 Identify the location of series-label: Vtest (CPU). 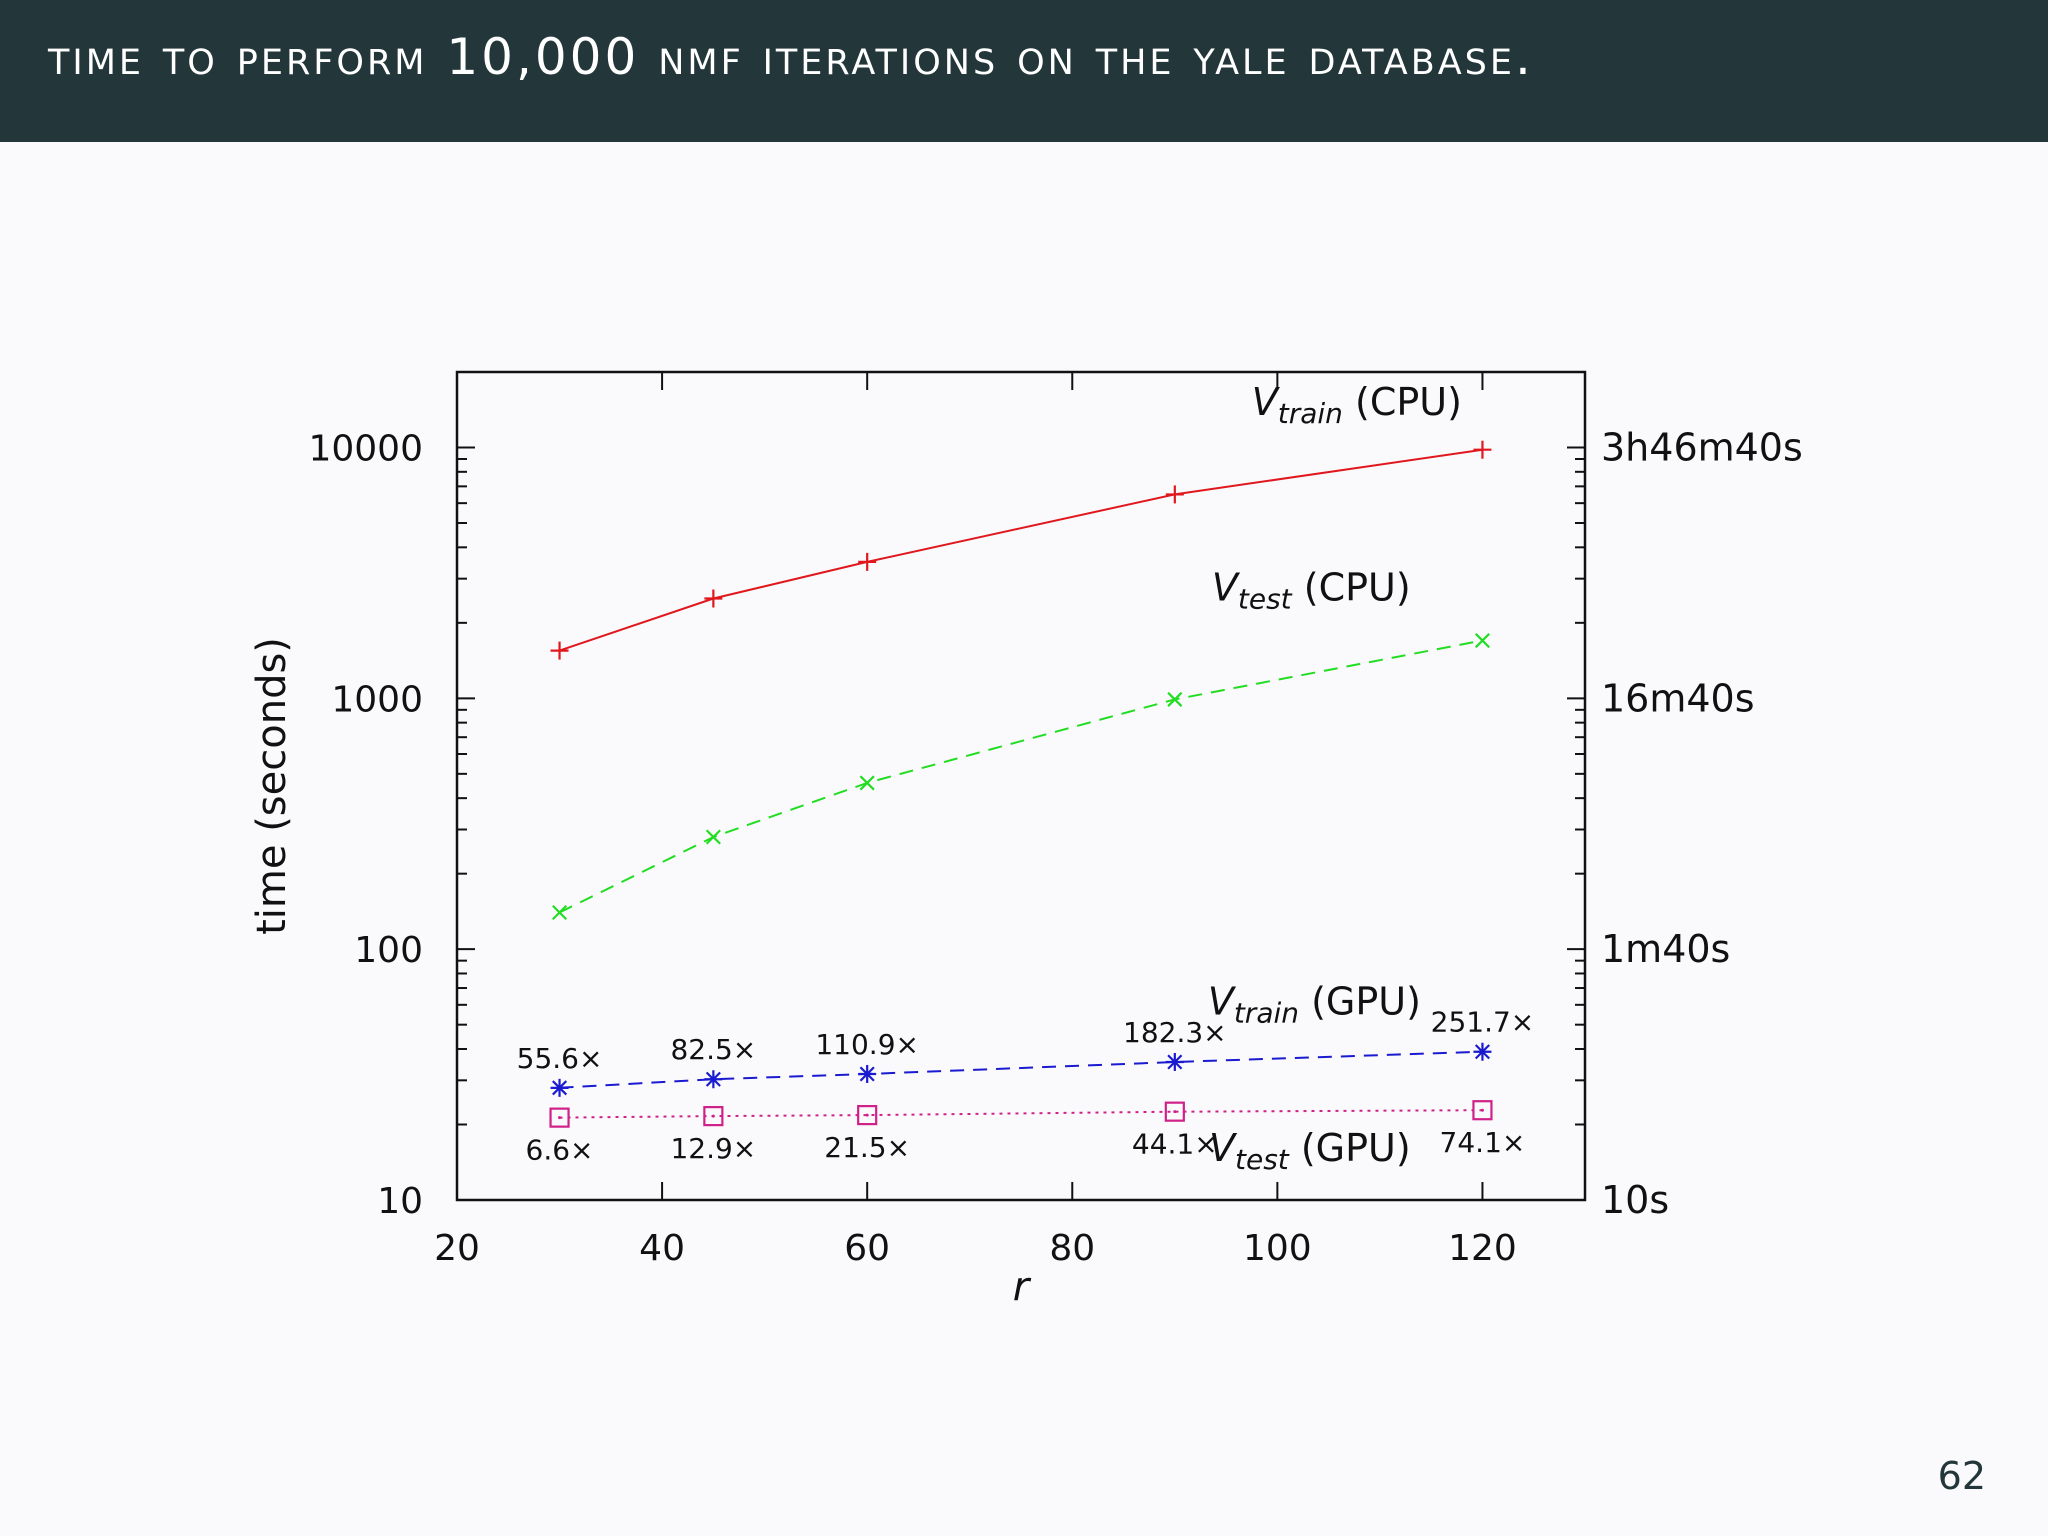
(1311, 591).